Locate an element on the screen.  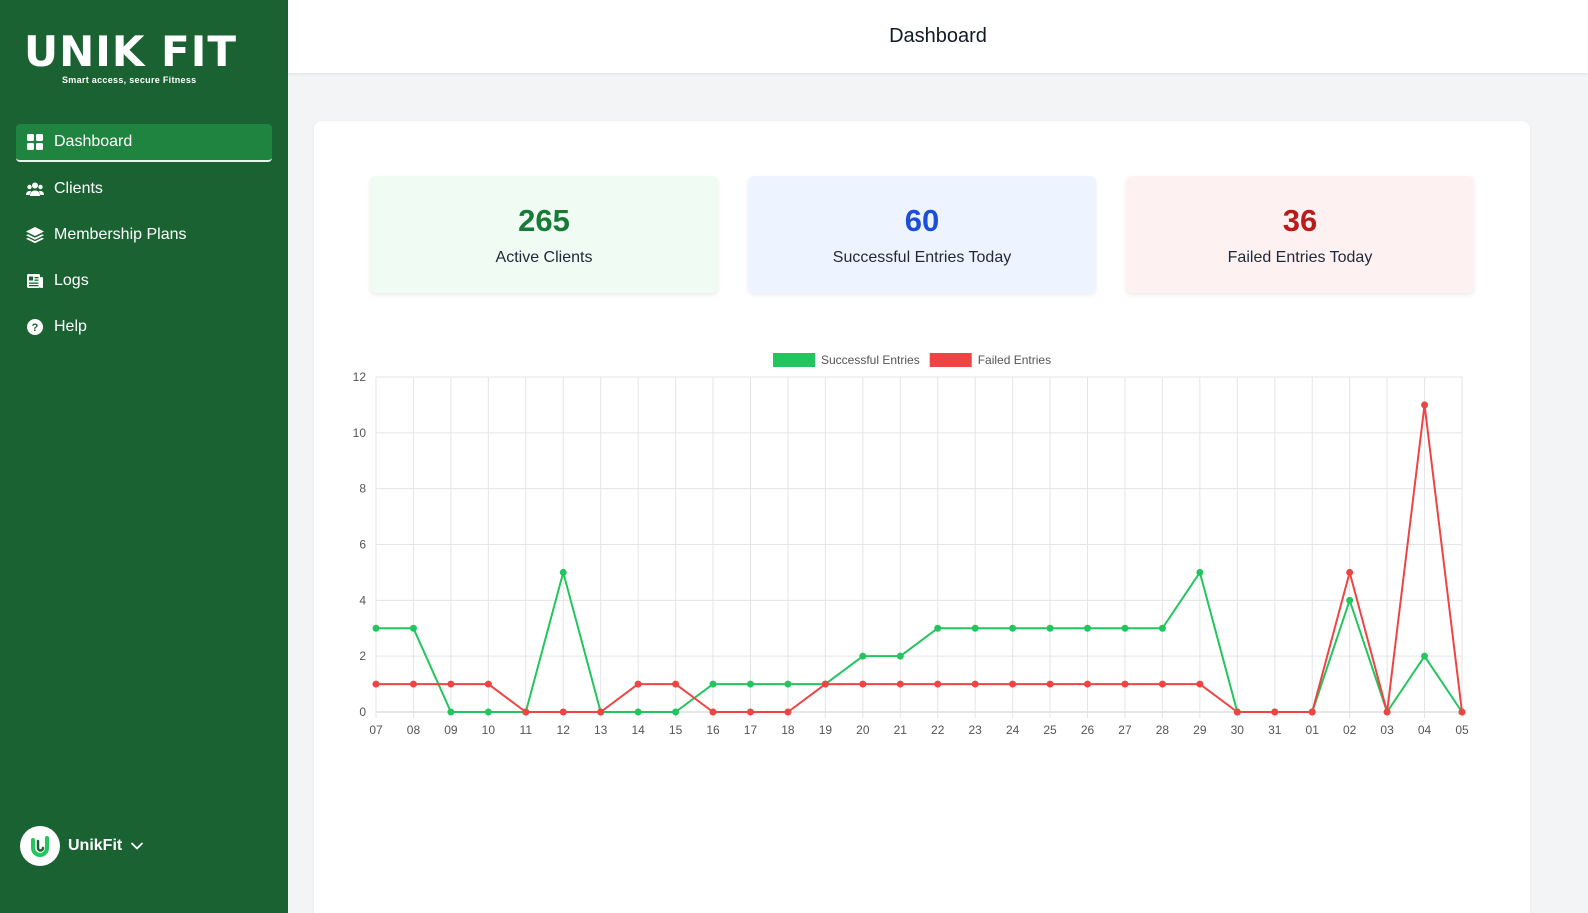
x-tick-label: 07 is located at coordinates (376, 730).